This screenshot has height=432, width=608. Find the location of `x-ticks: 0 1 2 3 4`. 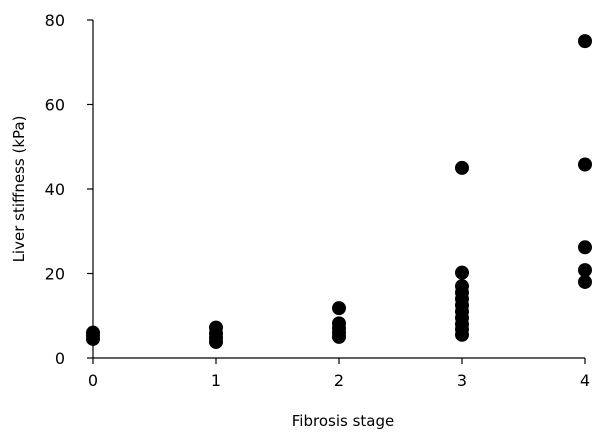

x-ticks: 0 1 2 3 4 is located at coordinates (339, 374).